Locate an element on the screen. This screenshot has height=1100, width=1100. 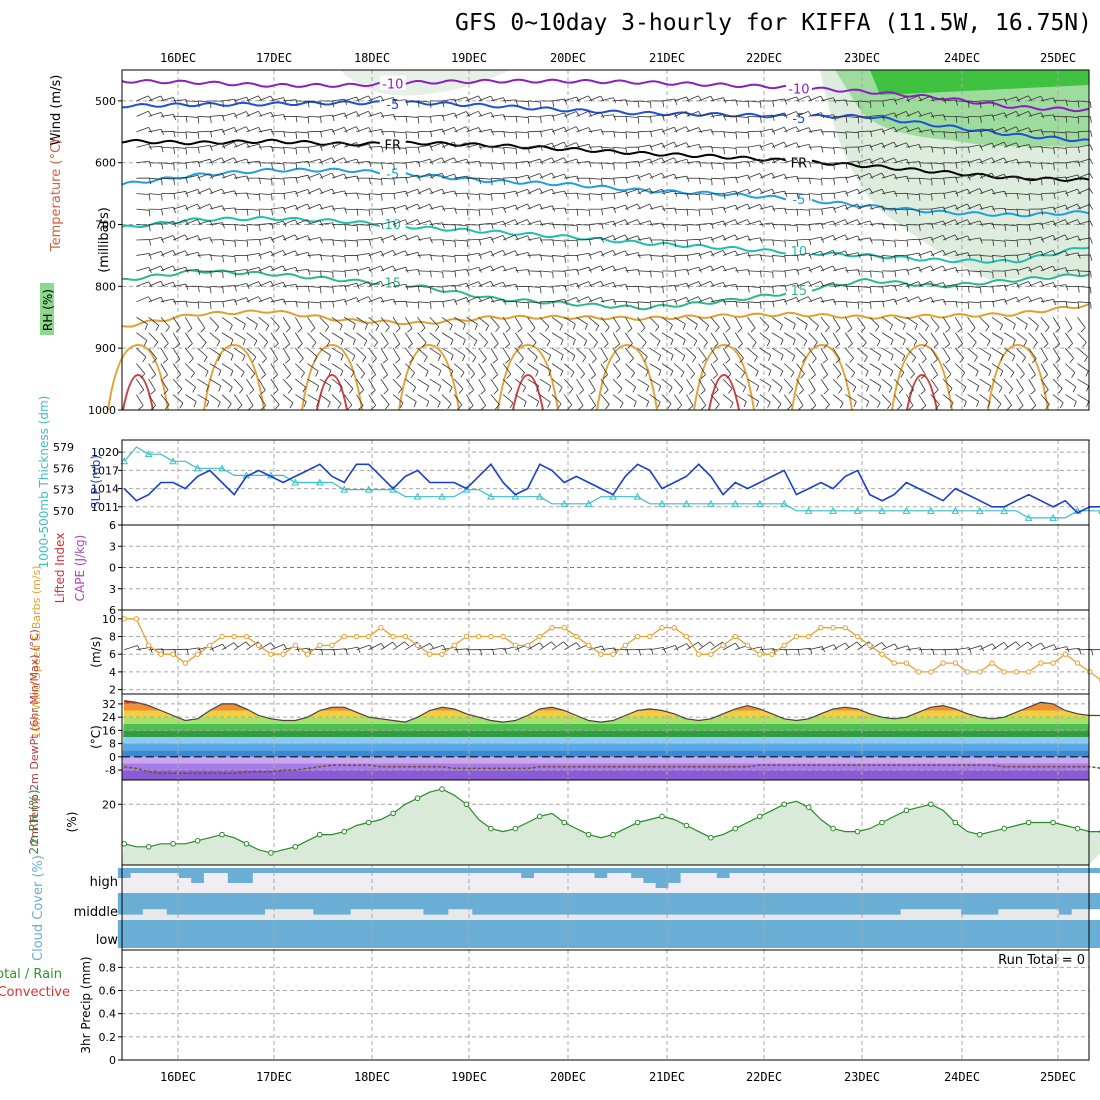
precip-ytick-label: 0 is located at coordinates (112, 1060).